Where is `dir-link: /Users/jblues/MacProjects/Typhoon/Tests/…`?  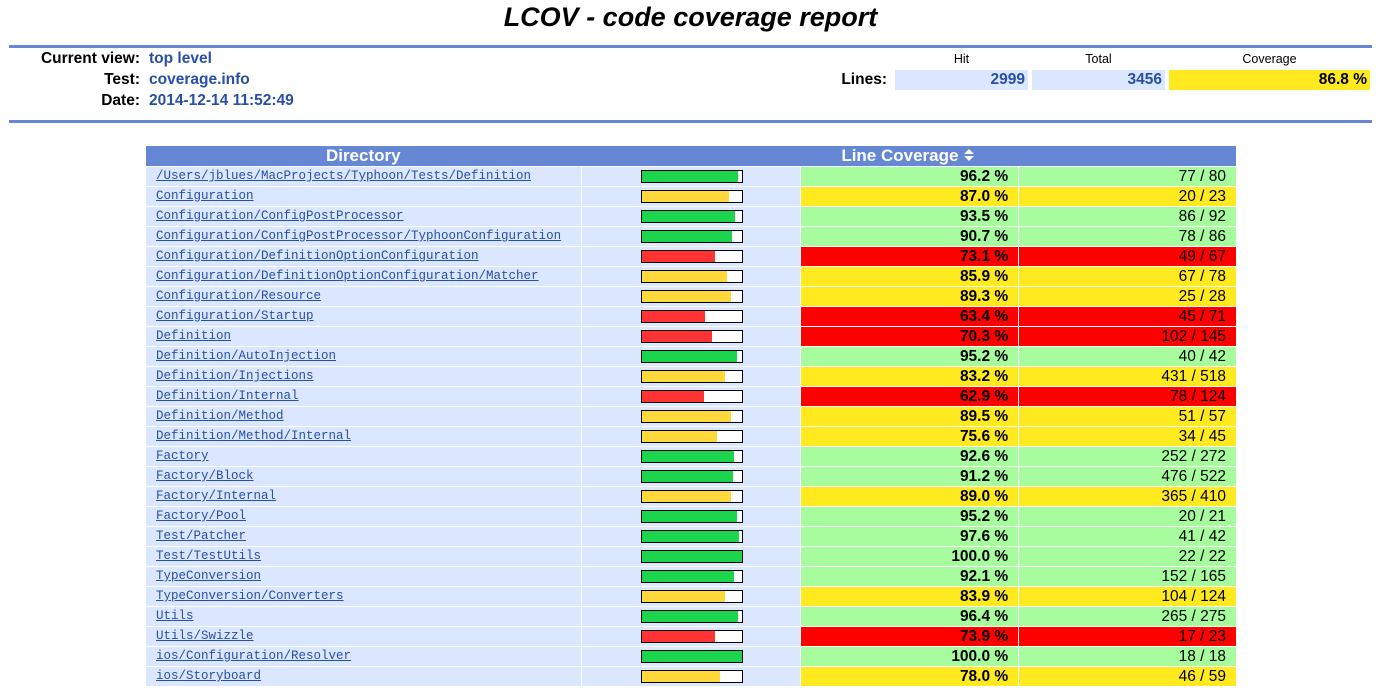 dir-link: /Users/jblues/MacProjects/Typhoon/Tests/… is located at coordinates (344, 176).